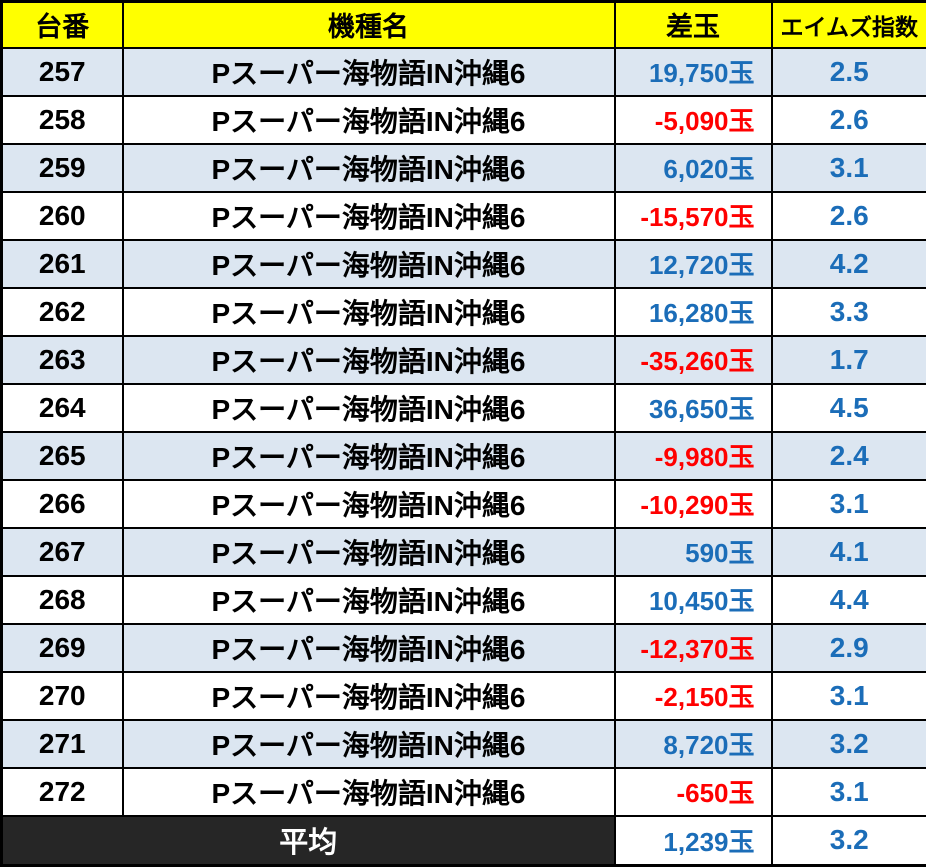 The width and height of the screenshot is (926, 867). I want to click on diff-balls-cell: -9,980玉, so click(693, 456).